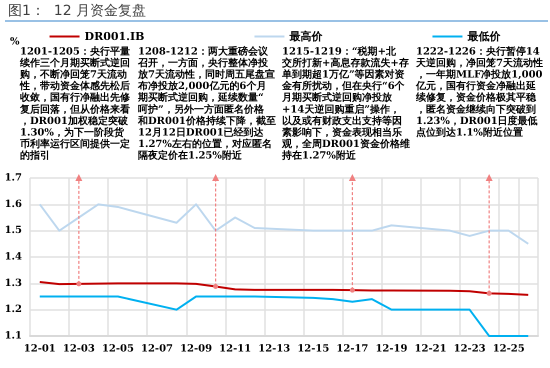 This screenshot has height=368, width=550. What do you see at coordinates (508, 349) in the screenshot?
I see `x-tick-label: 12-25` at bounding box center [508, 349].